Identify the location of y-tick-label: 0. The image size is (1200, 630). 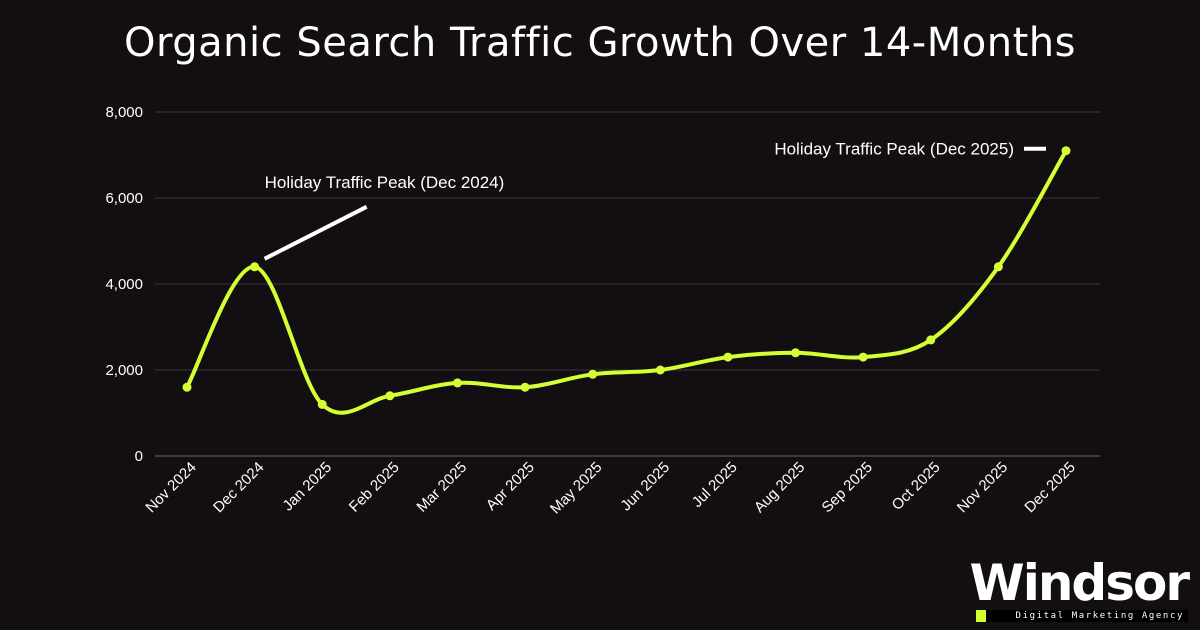
(139, 456).